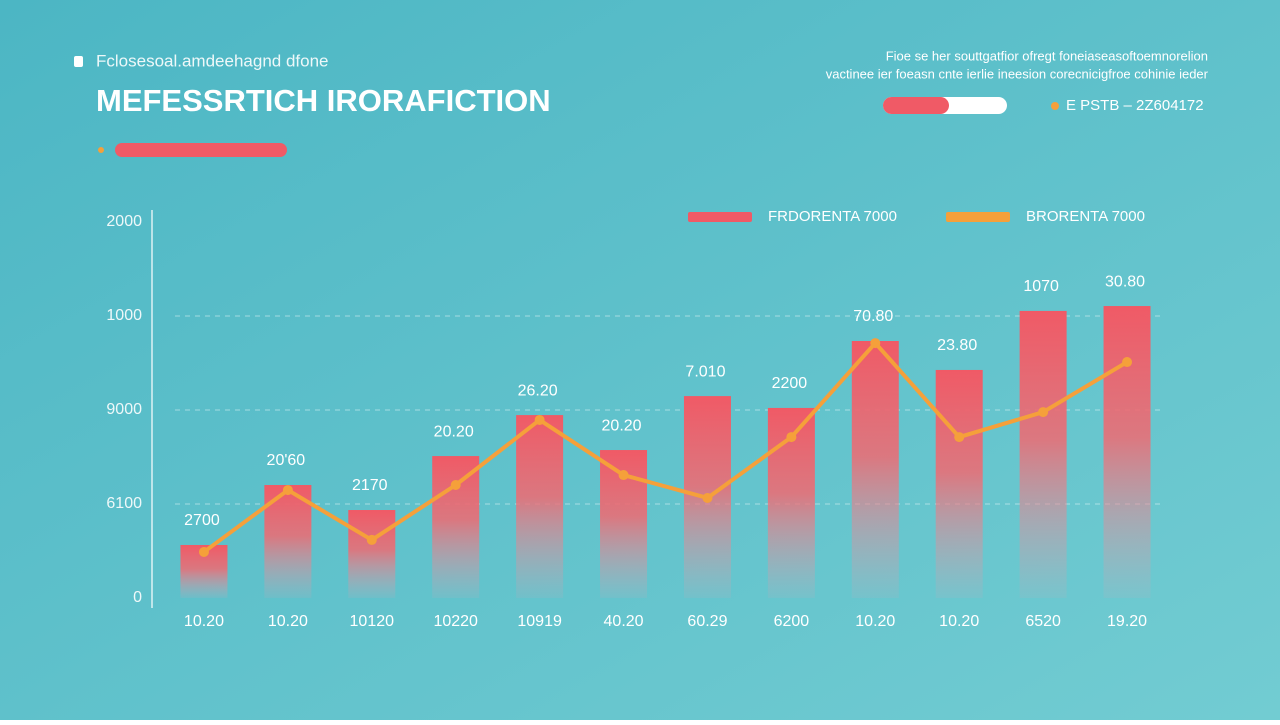 Image resolution: width=1280 pixels, height=725 pixels. What do you see at coordinates (624, 621) in the screenshot?
I see `x-tick-label: 40.20` at bounding box center [624, 621].